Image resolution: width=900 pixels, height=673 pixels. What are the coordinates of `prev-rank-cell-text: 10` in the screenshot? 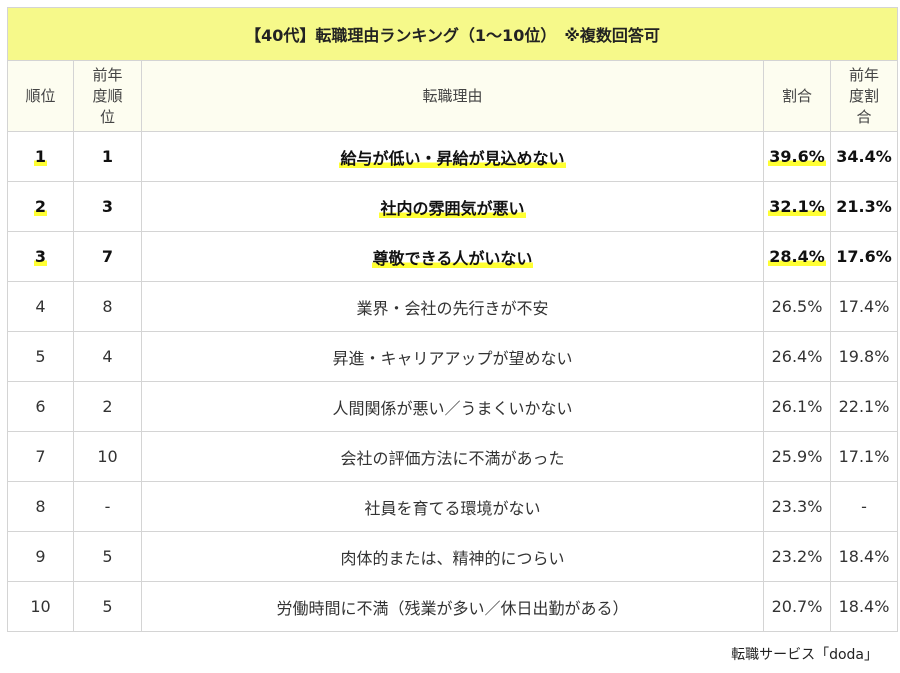 It's located at (107, 456).